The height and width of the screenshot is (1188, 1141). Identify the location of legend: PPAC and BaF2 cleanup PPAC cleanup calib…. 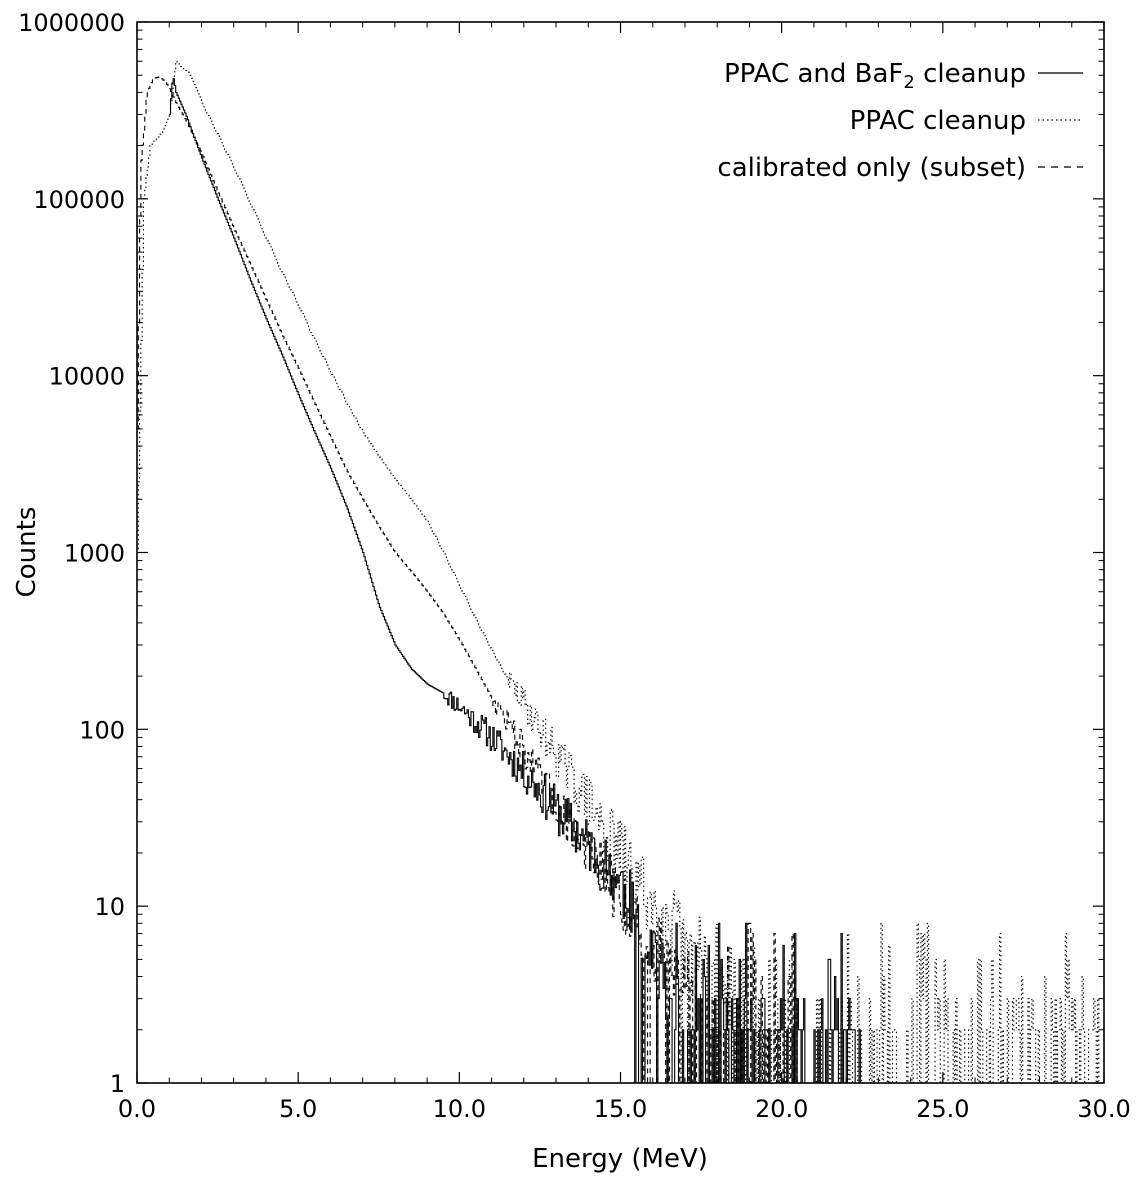
(900, 121).